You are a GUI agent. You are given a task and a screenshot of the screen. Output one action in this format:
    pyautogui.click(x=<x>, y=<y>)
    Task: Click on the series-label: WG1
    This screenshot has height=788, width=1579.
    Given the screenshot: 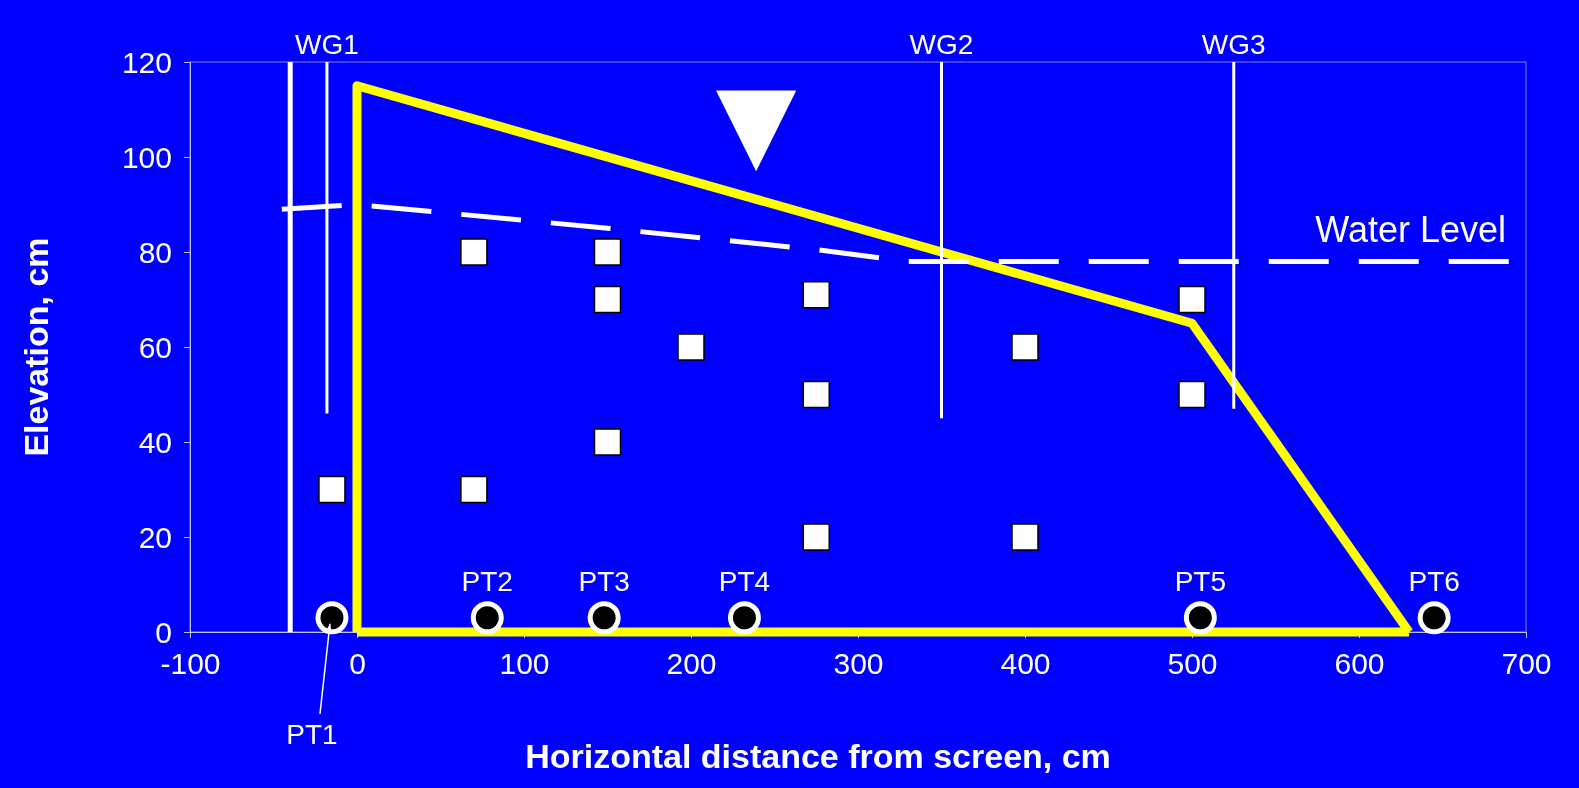 What is the action you would take?
    pyautogui.click(x=327, y=44)
    